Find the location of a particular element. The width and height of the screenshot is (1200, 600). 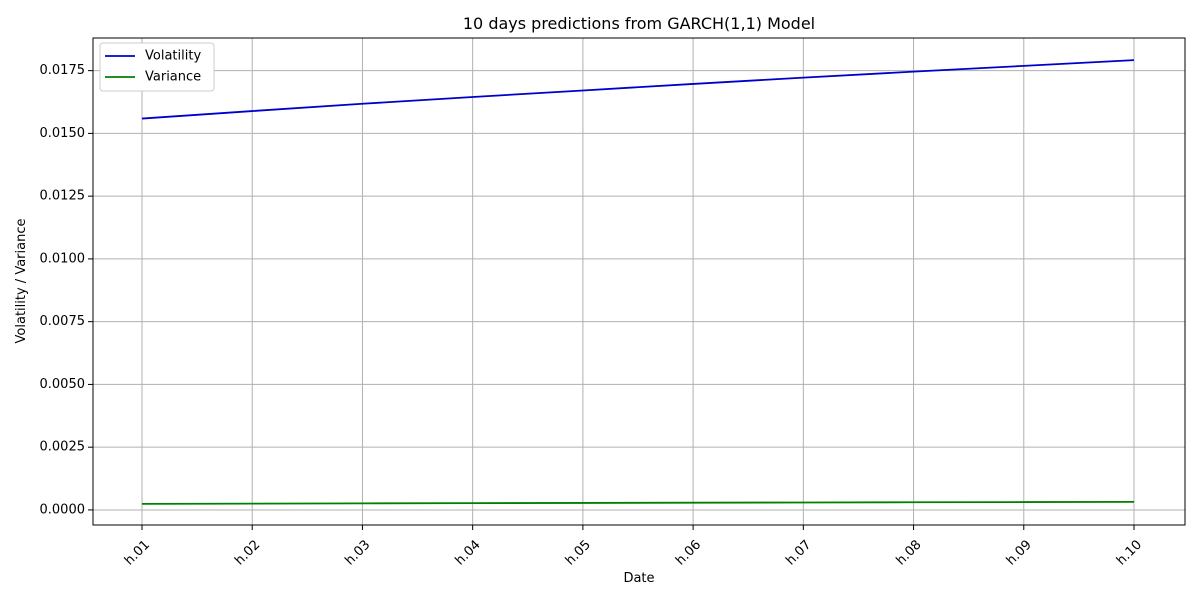

legend-label: Variance is located at coordinates (173, 77).